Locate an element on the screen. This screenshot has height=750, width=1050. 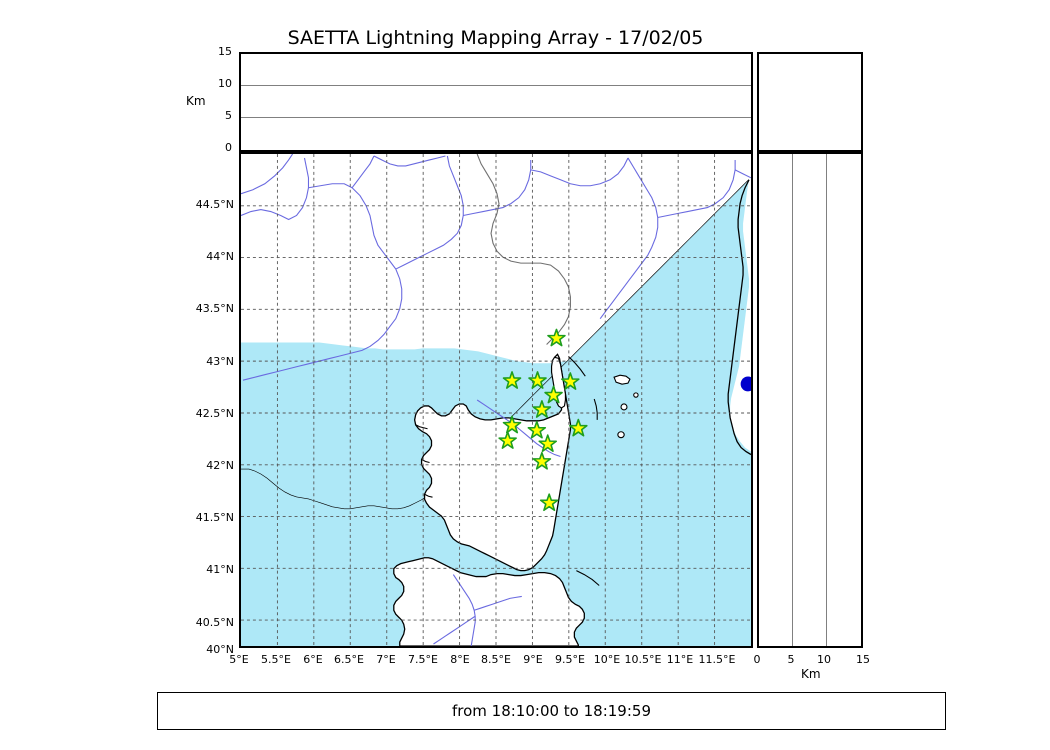
coast-fragments is located at coordinates (584, 470).